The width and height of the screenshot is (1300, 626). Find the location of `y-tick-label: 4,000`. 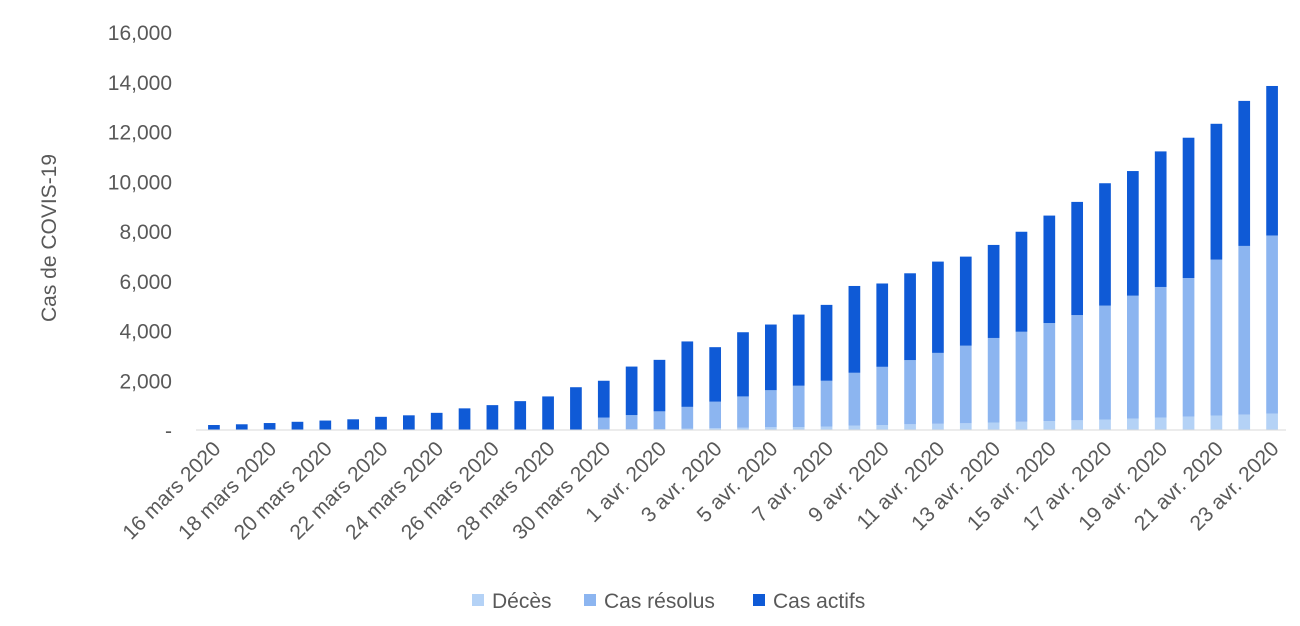

y-tick-label: 4,000 is located at coordinates (145, 332).